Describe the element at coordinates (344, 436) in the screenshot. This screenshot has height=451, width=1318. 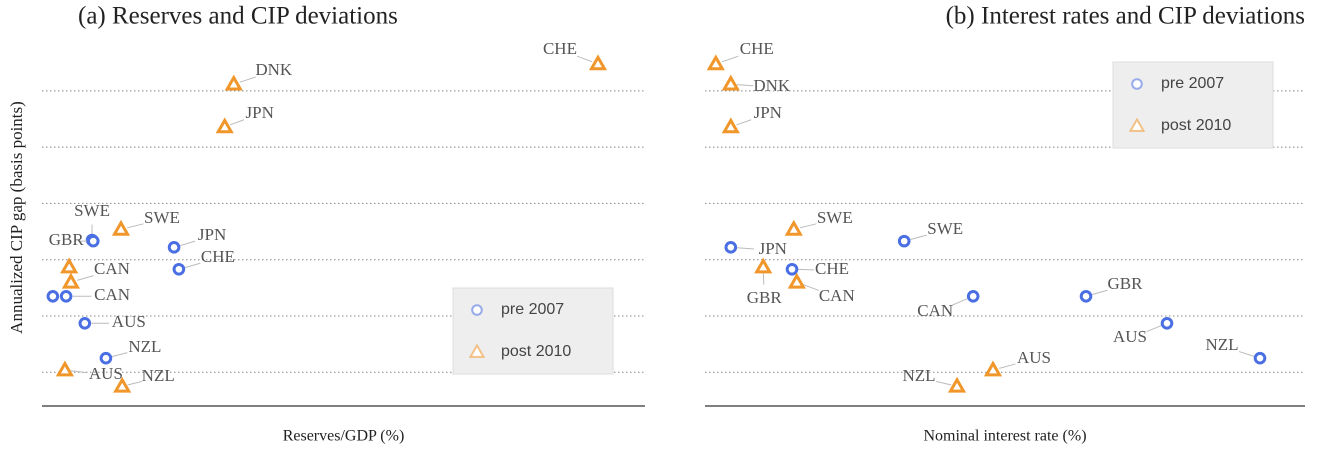
I see `x-axis-label: Reserves/GDP (%)` at that location.